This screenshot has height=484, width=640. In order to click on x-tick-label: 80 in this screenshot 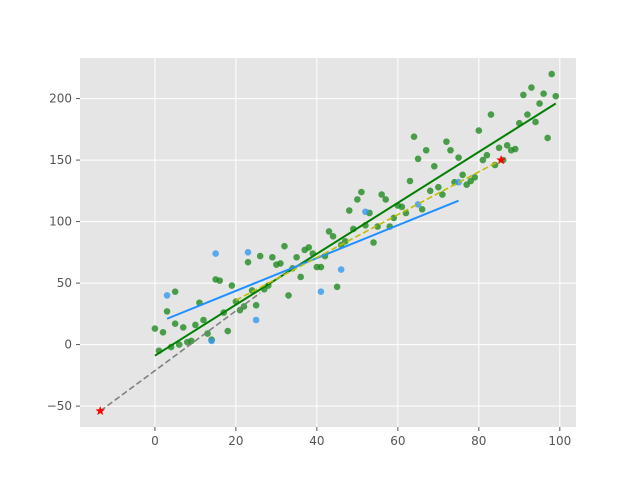, I will do `click(478, 441)`.